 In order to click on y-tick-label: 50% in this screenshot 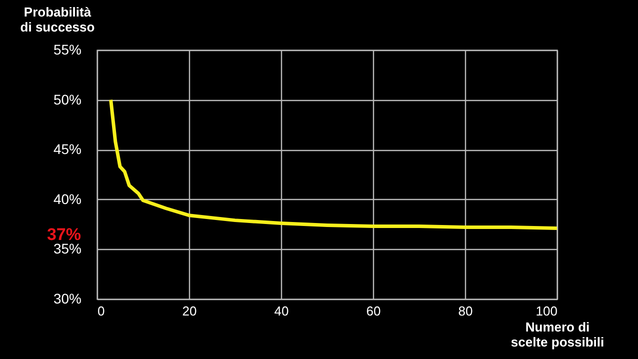, I will do `click(67, 99)`.